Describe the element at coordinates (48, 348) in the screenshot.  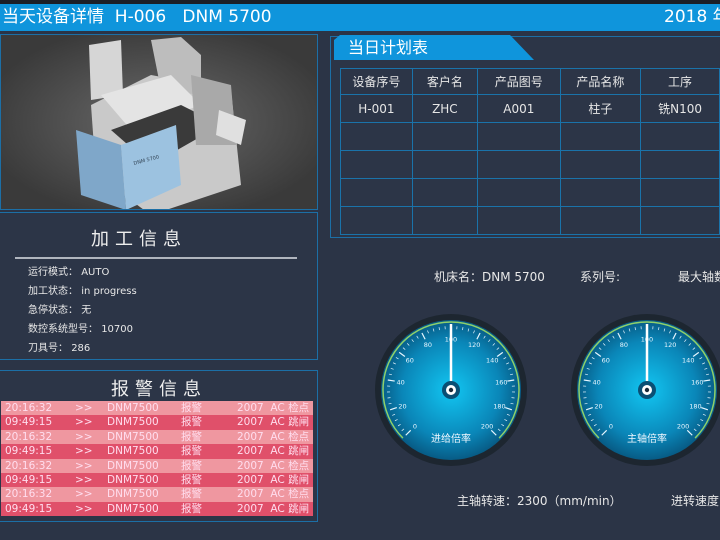
I see `info-label: 刀具号：` at that location.